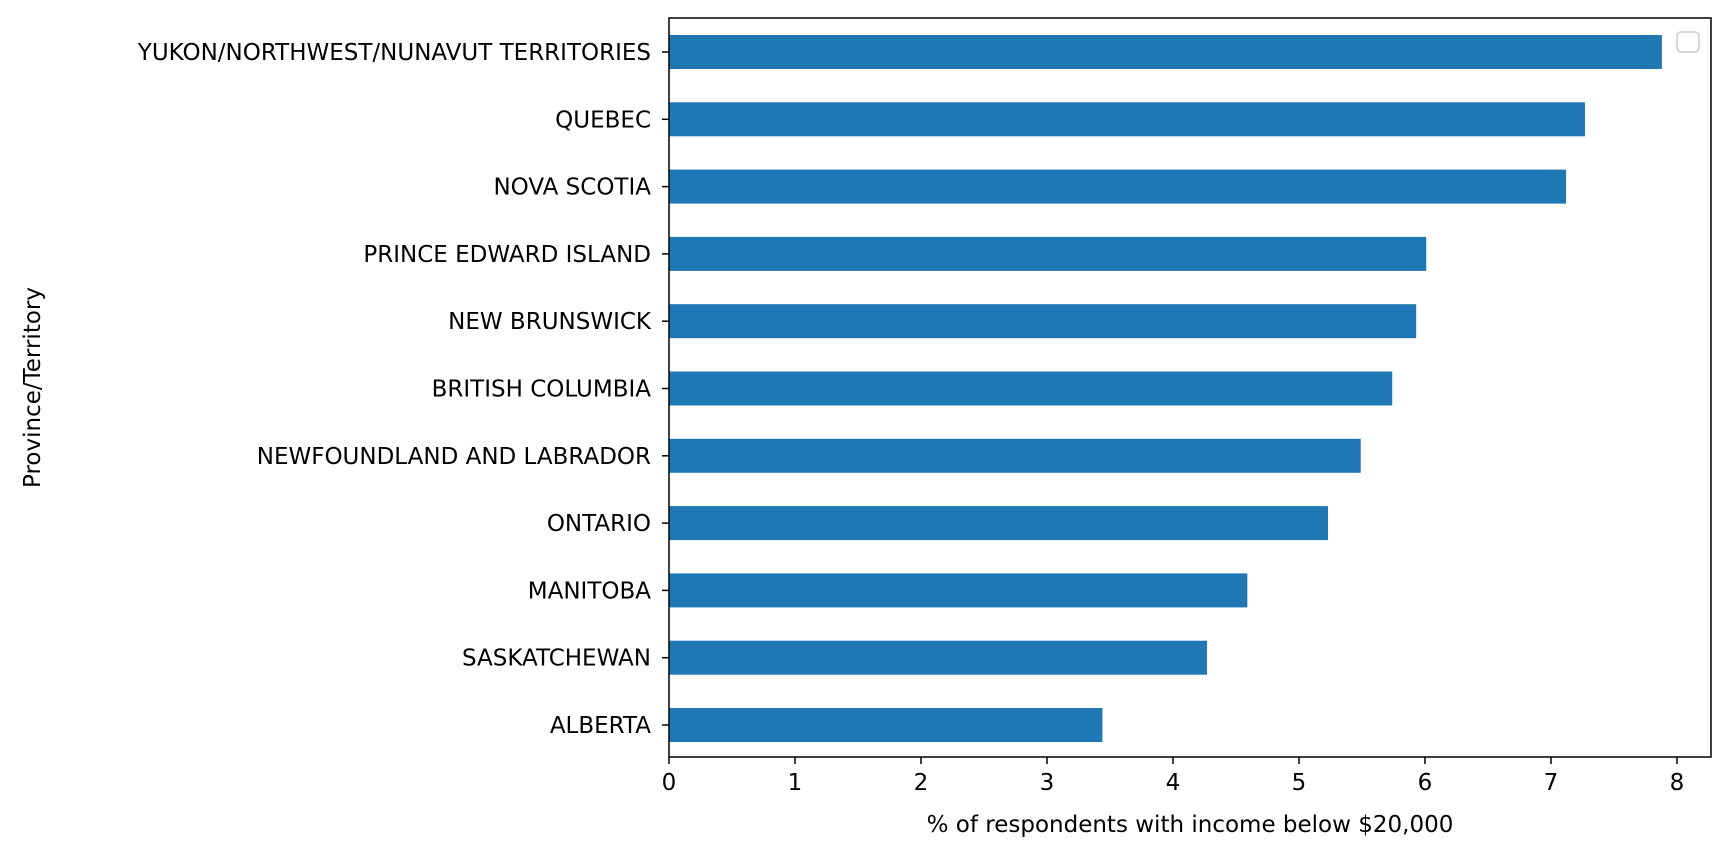 The width and height of the screenshot is (1730, 858). Describe the element at coordinates (795, 783) in the screenshot. I see `x-tick-label: 1` at that location.